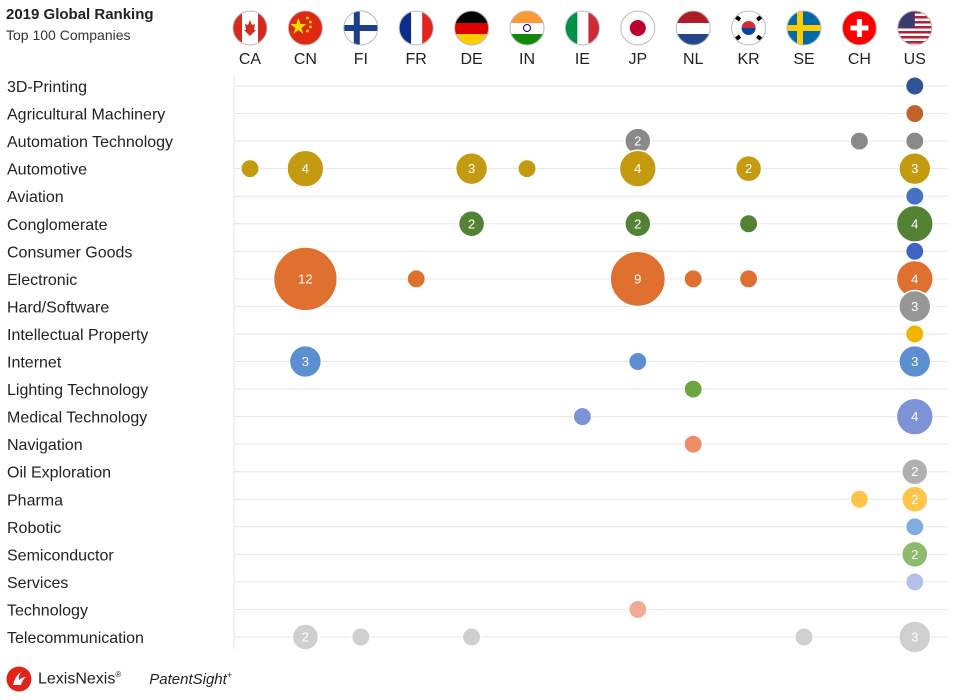 The image size is (960, 700). Describe the element at coordinates (45, 445) in the screenshot. I see `category-label: Navigation` at that location.